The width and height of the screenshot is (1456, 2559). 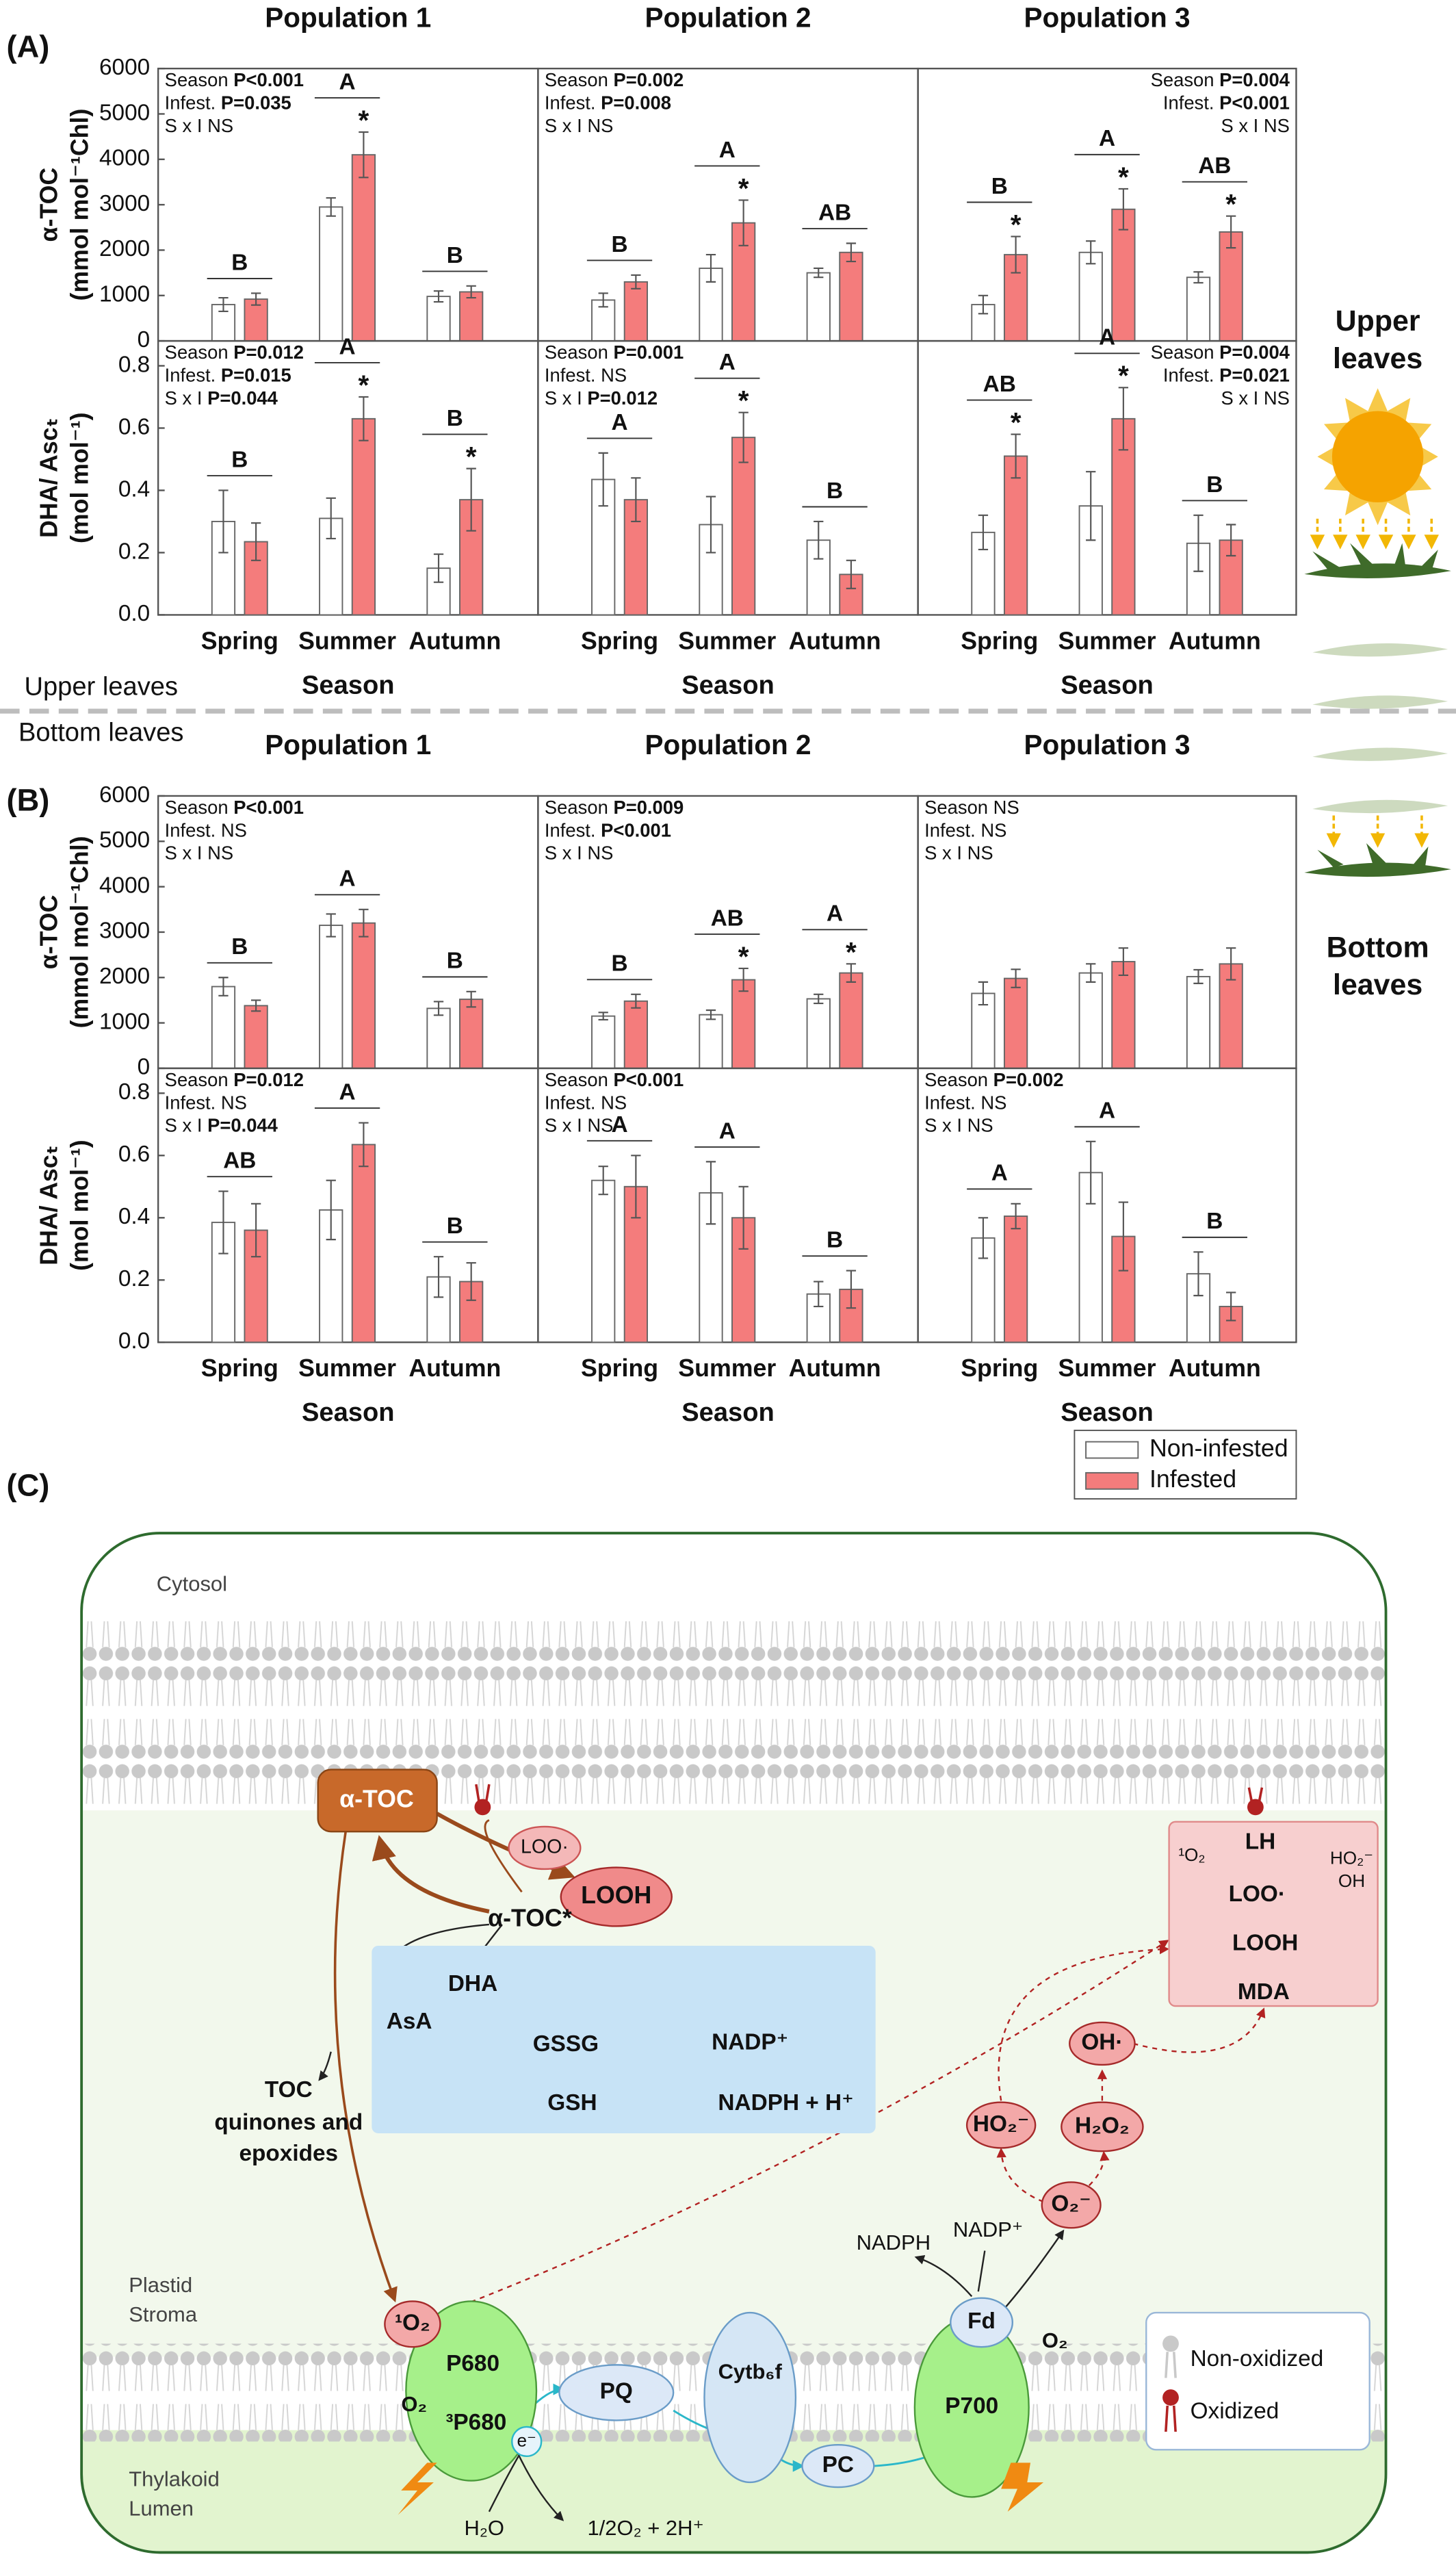 I want to click on node-label: Fd, so click(x=981, y=2321).